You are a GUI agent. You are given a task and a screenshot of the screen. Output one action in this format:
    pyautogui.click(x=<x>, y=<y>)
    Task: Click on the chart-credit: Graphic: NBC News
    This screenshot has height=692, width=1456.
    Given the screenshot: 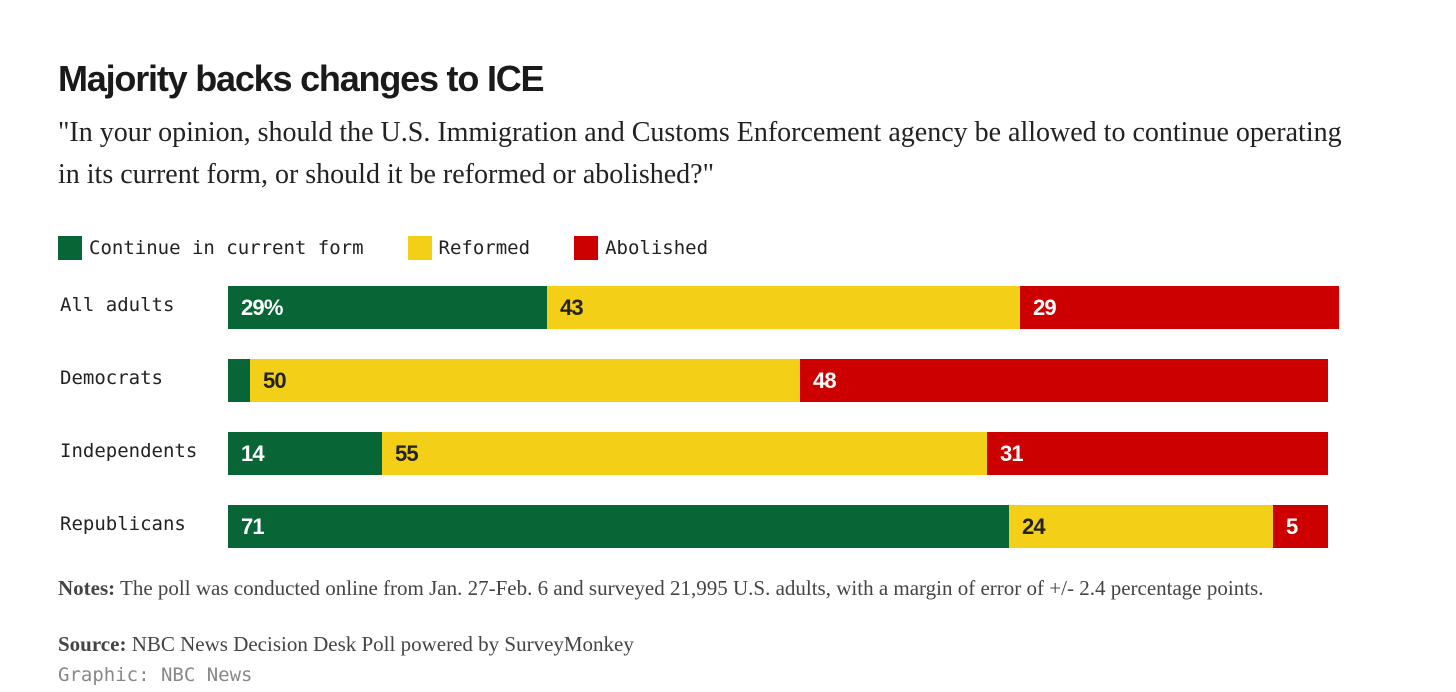 What is the action you would take?
    pyautogui.click(x=155, y=675)
    